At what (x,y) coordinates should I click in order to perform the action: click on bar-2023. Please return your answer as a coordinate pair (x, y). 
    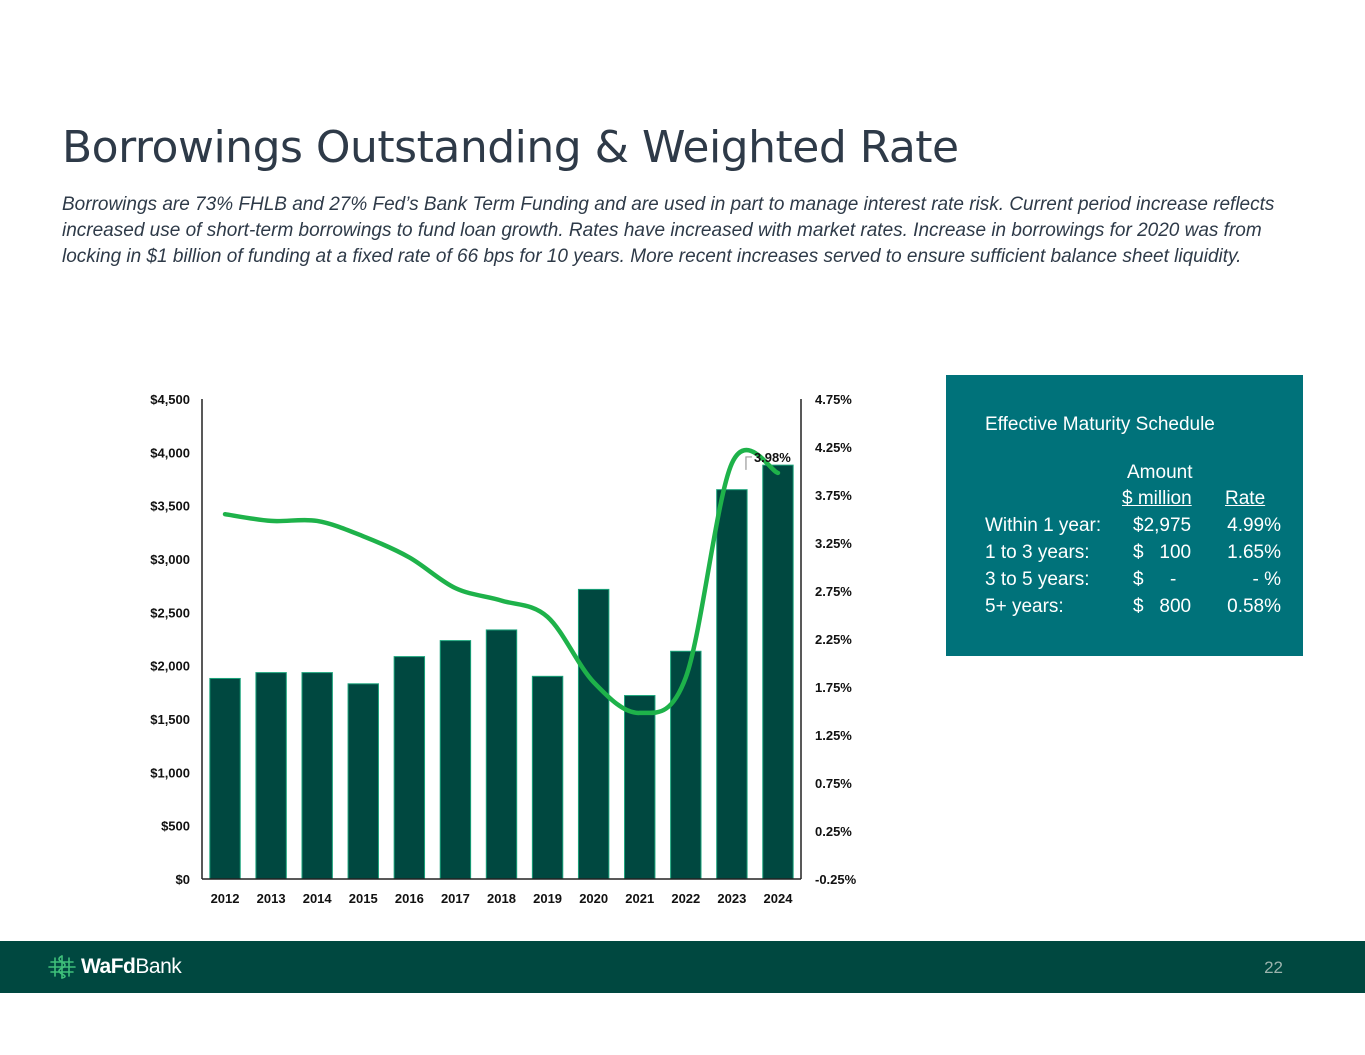
    Looking at the image, I should click on (732, 684).